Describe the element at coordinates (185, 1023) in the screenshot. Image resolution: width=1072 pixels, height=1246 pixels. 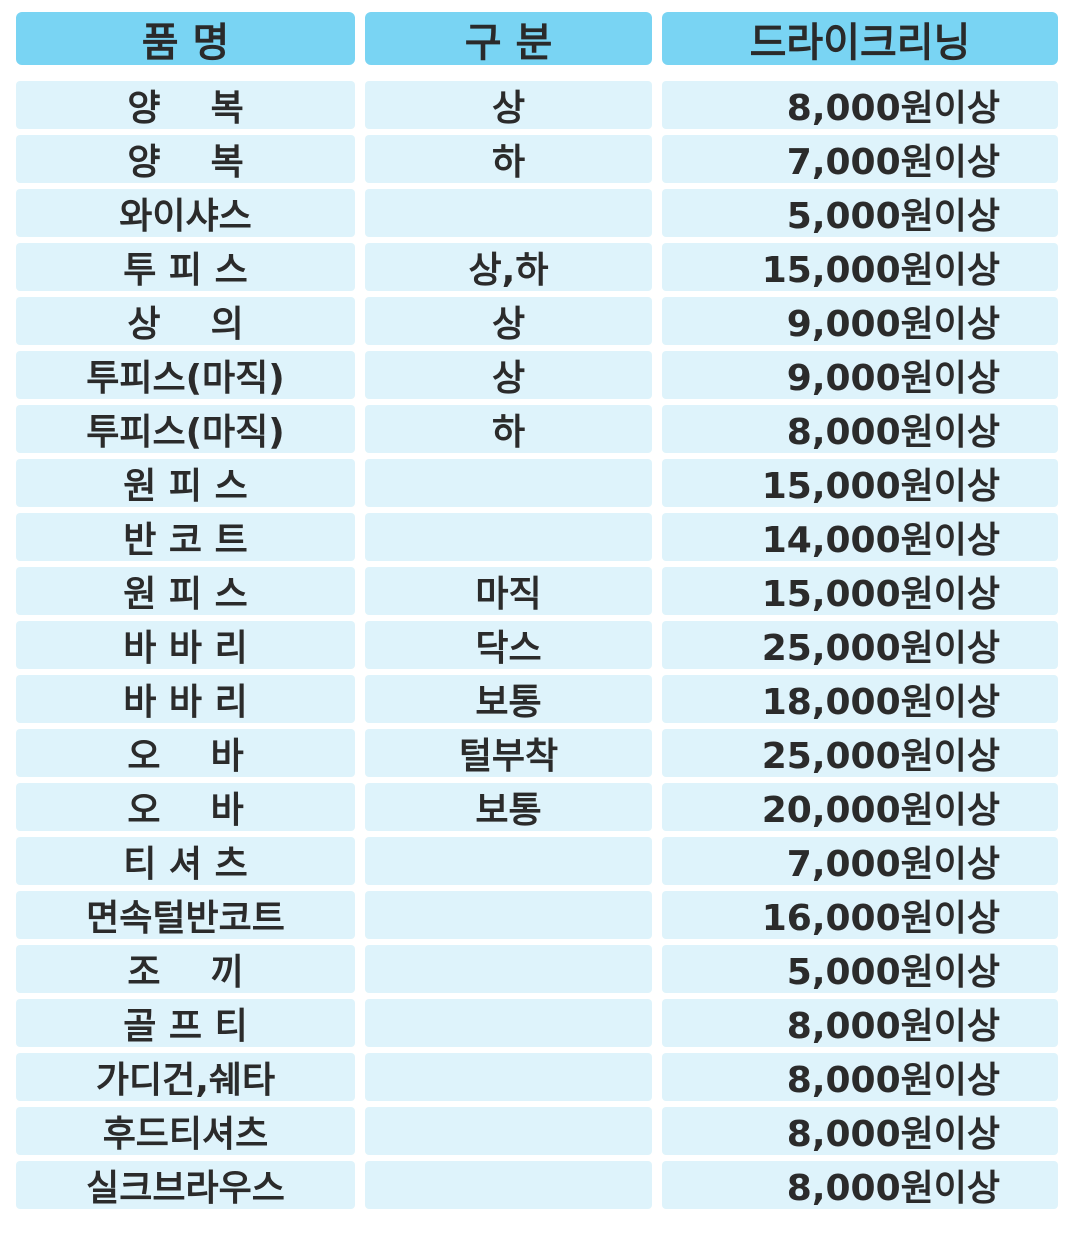
I see `item-cell: 골 프 티` at that location.